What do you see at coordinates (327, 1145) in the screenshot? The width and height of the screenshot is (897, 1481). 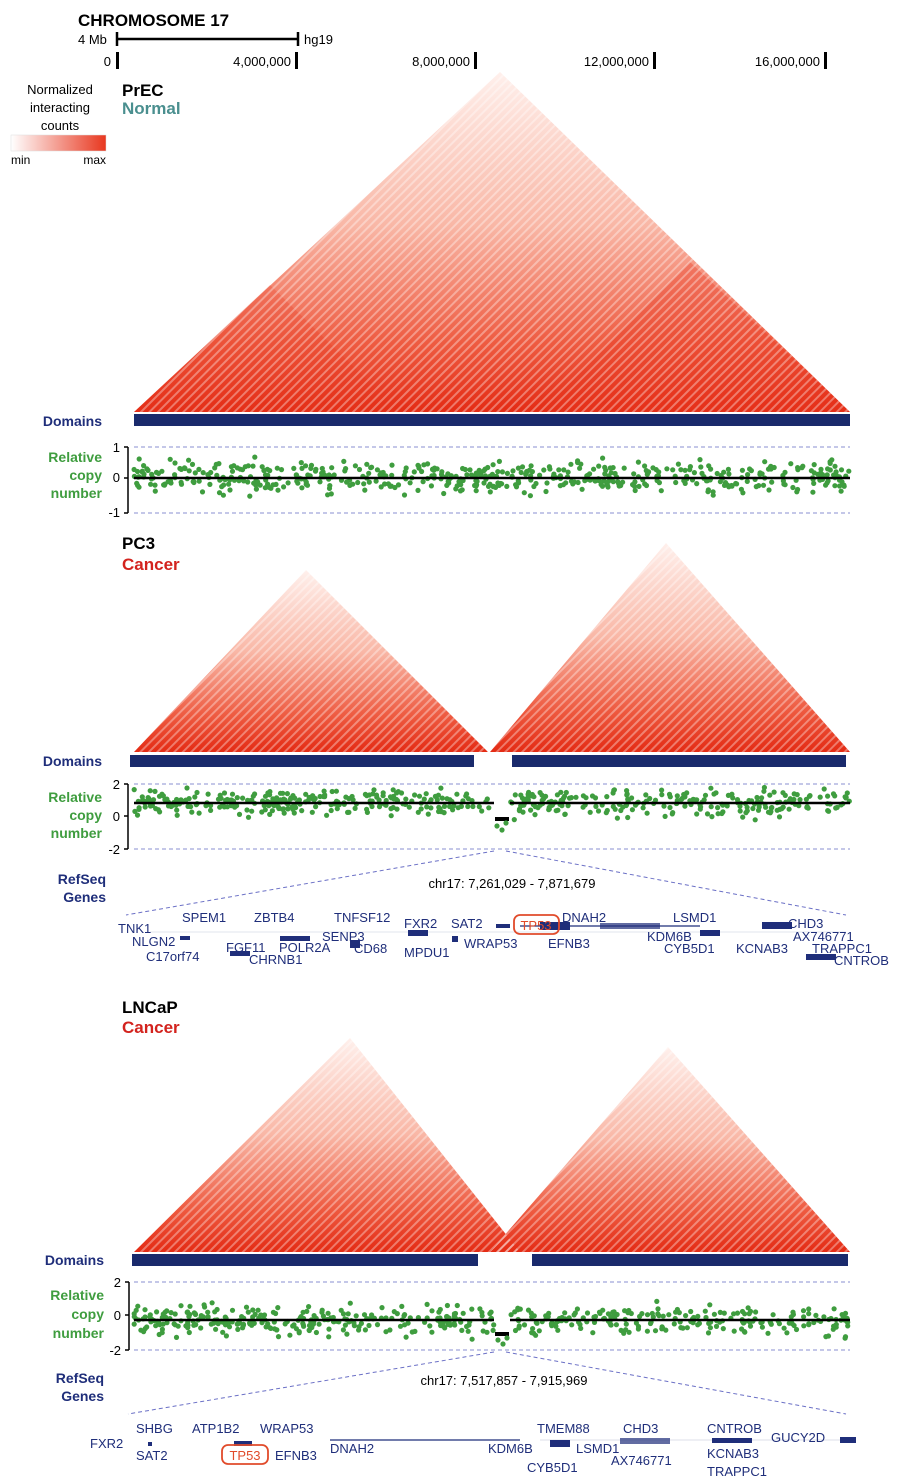 I see `heatmap-texture` at bounding box center [327, 1145].